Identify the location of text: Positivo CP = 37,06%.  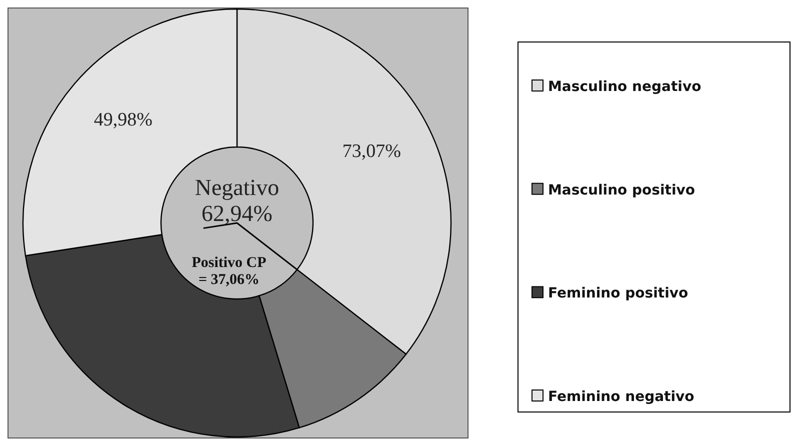
(229, 271).